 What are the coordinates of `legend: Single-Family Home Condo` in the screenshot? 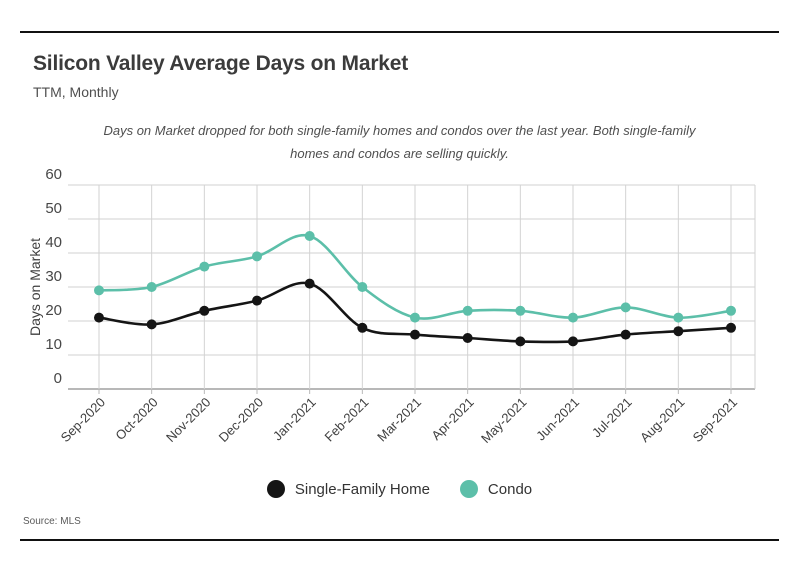 It's located at (399, 489).